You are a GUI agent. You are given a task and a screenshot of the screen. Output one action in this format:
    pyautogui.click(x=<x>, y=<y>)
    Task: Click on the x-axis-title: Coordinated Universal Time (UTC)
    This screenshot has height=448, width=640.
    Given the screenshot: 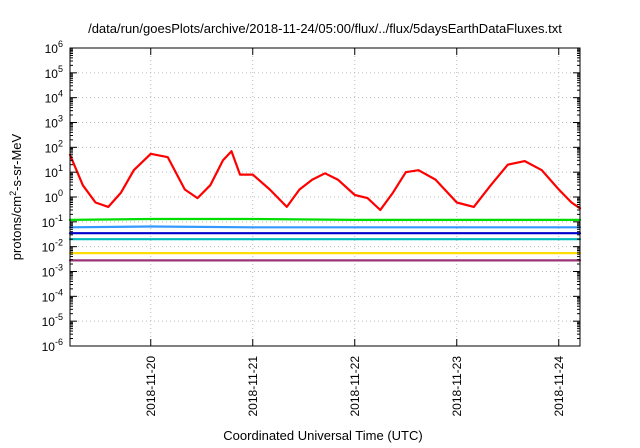 What is the action you would take?
    pyautogui.click(x=322, y=435)
    